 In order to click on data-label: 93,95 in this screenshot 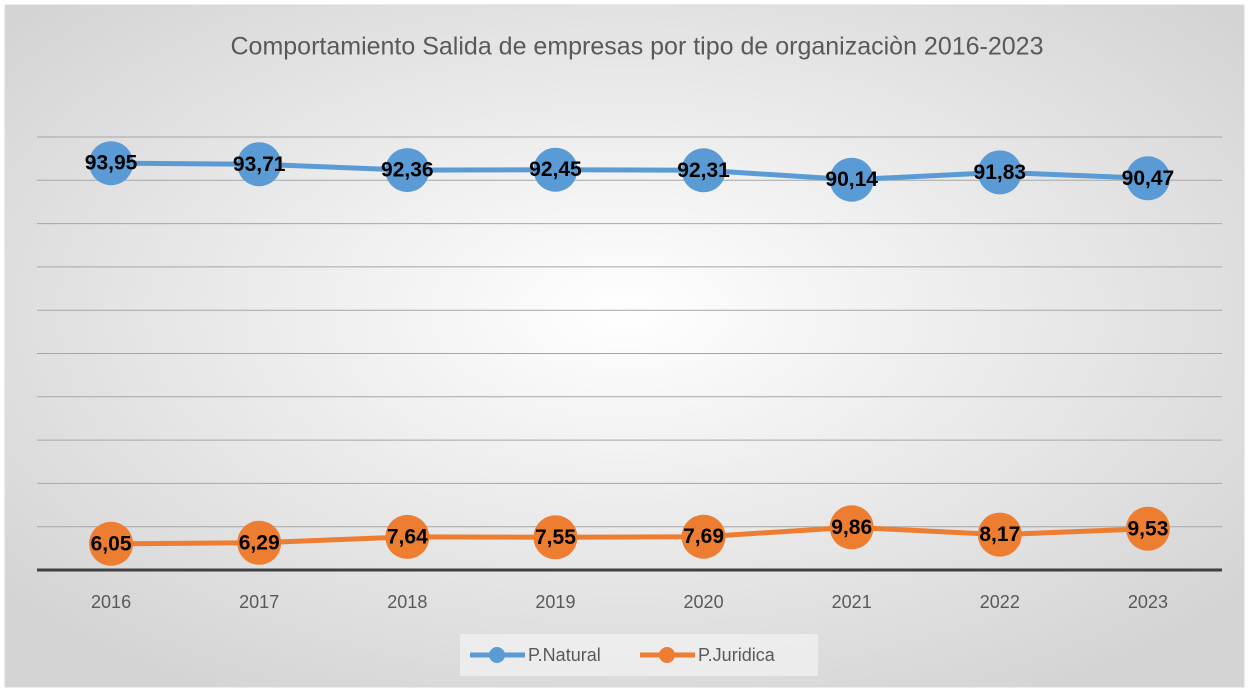, I will do `click(111, 163)`.